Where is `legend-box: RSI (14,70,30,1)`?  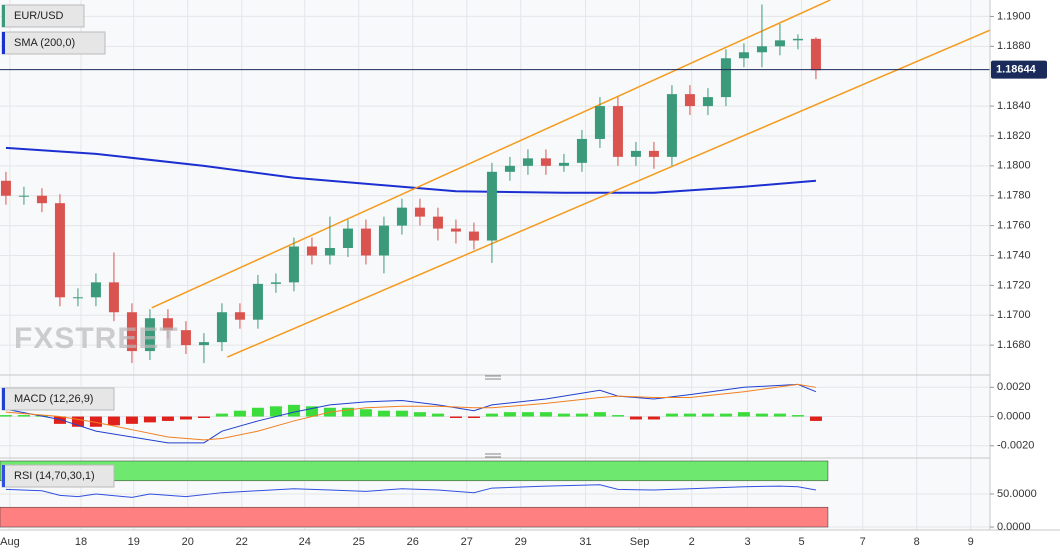 legend-box: RSI (14,70,30,1) is located at coordinates (58, 476).